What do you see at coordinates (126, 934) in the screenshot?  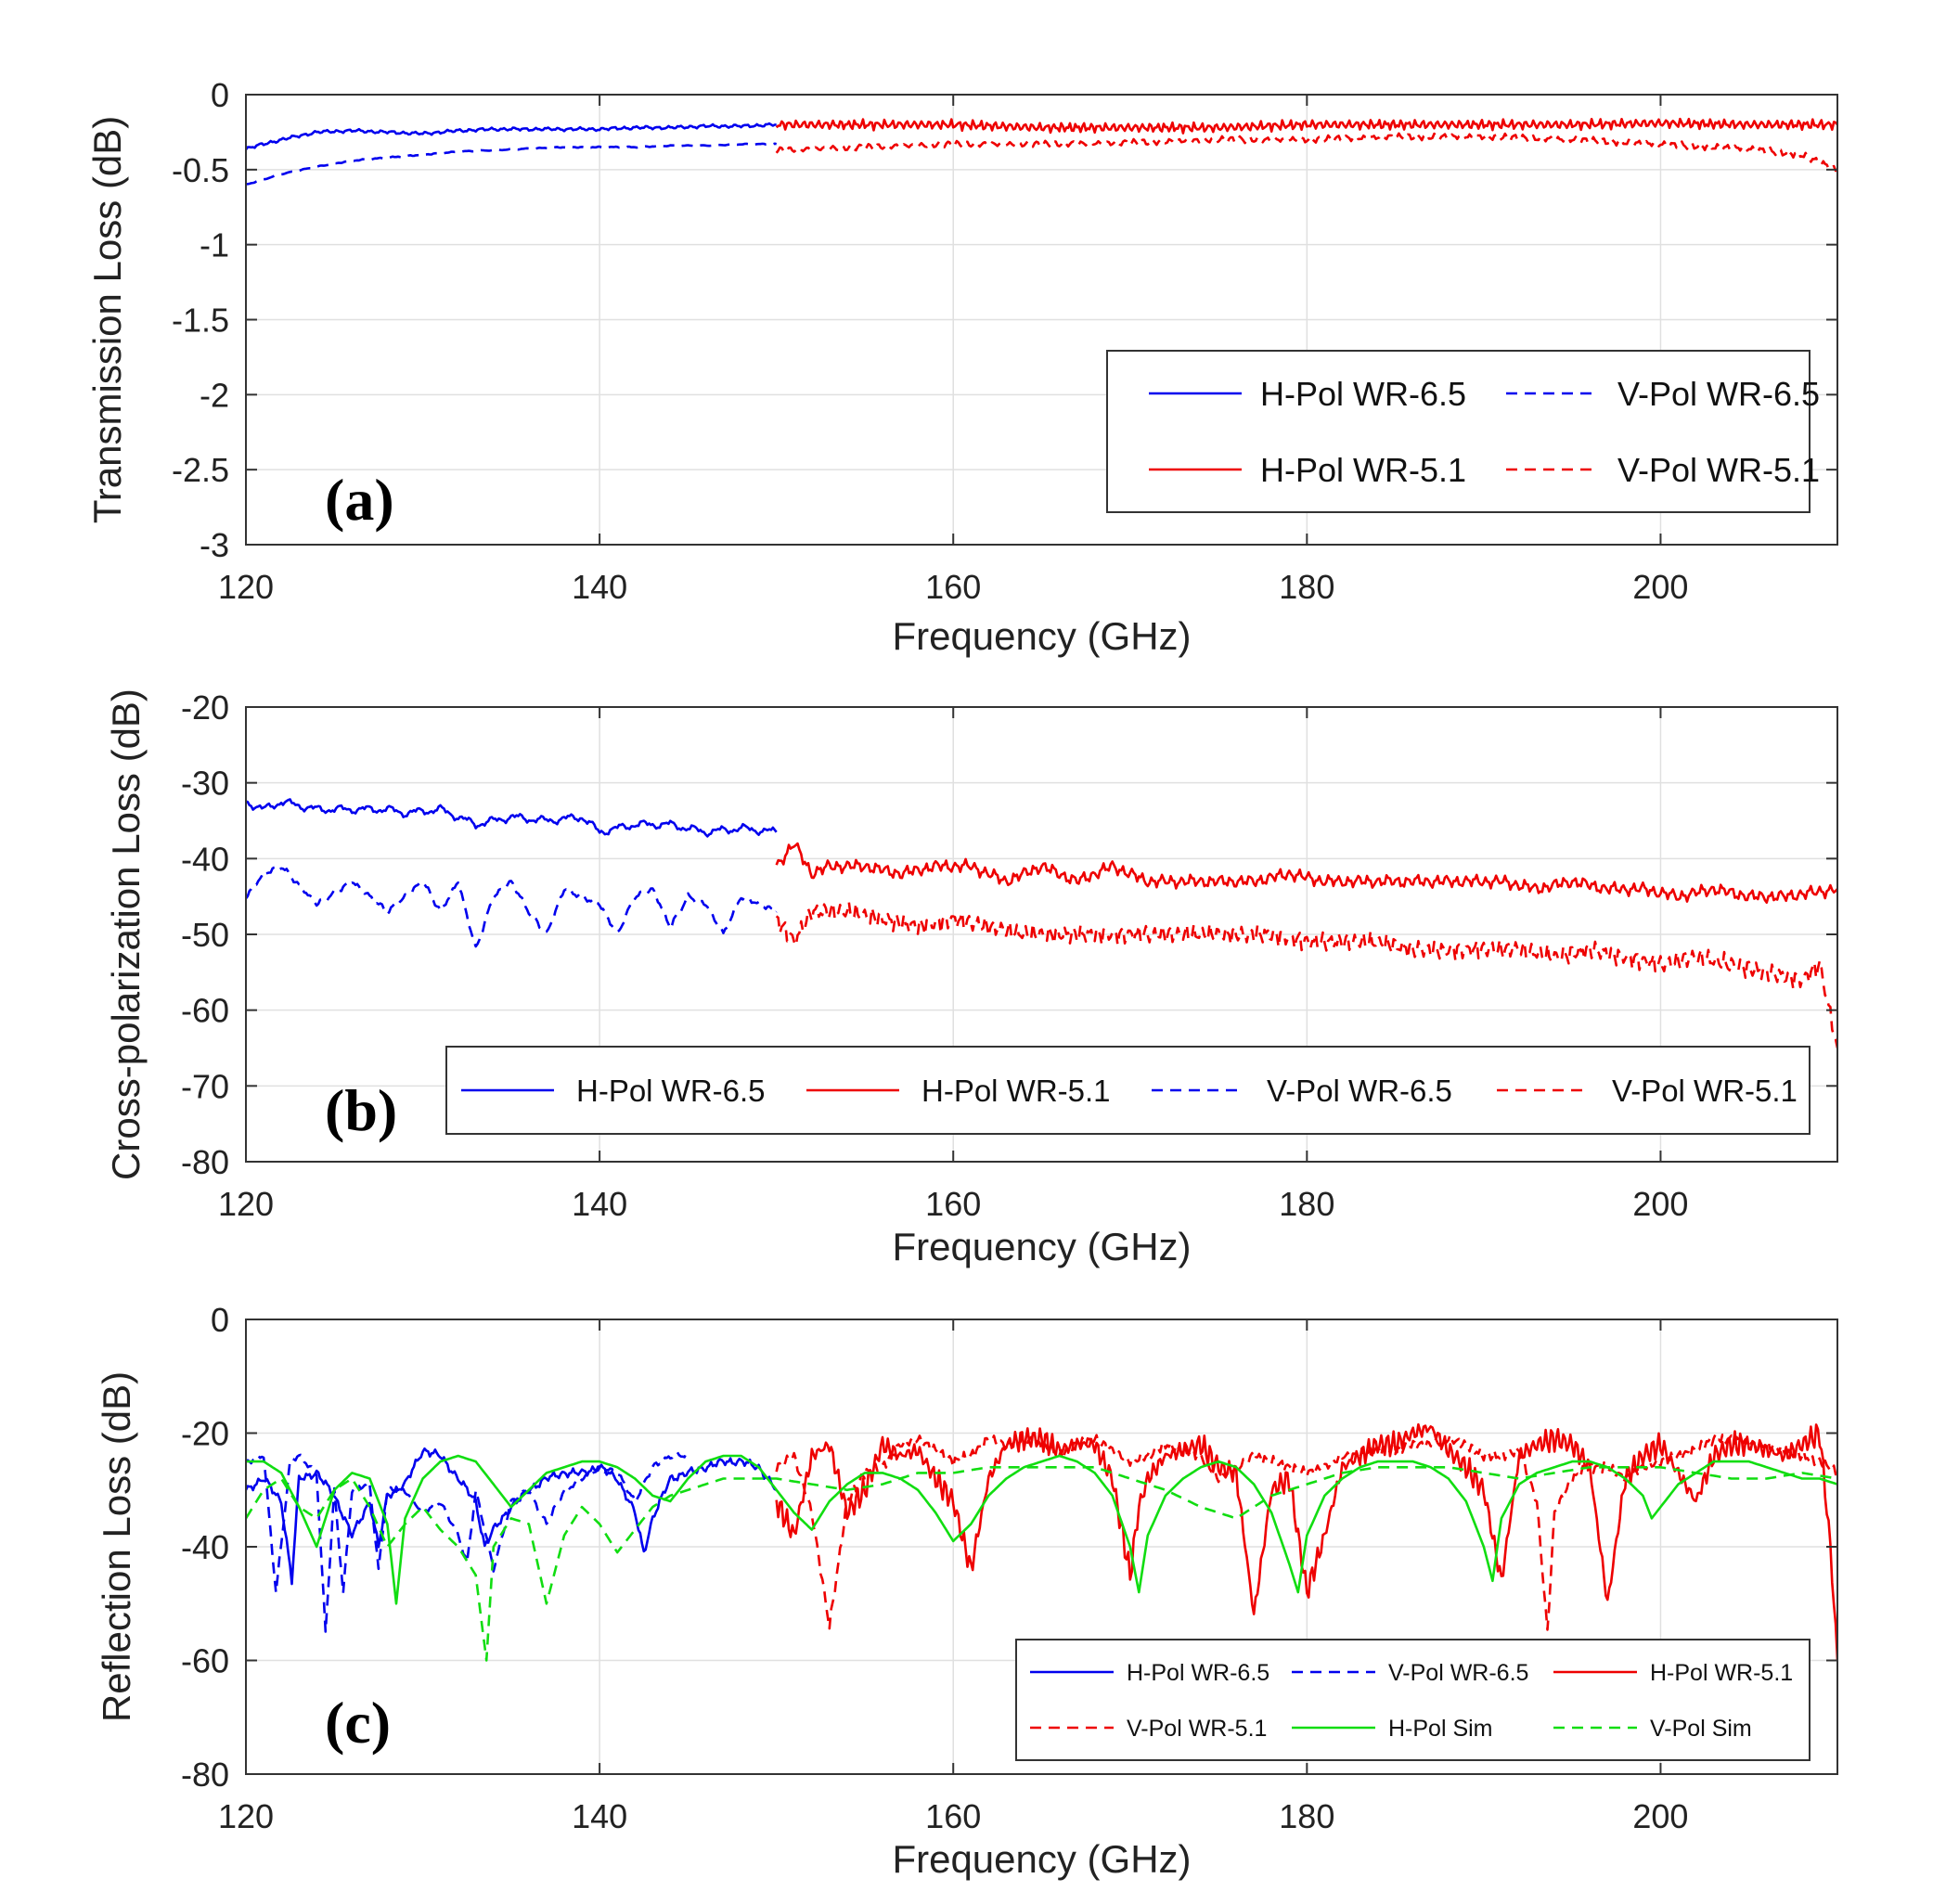 I see `y-axis-label: Cross-polarization Loss (dB)` at bounding box center [126, 934].